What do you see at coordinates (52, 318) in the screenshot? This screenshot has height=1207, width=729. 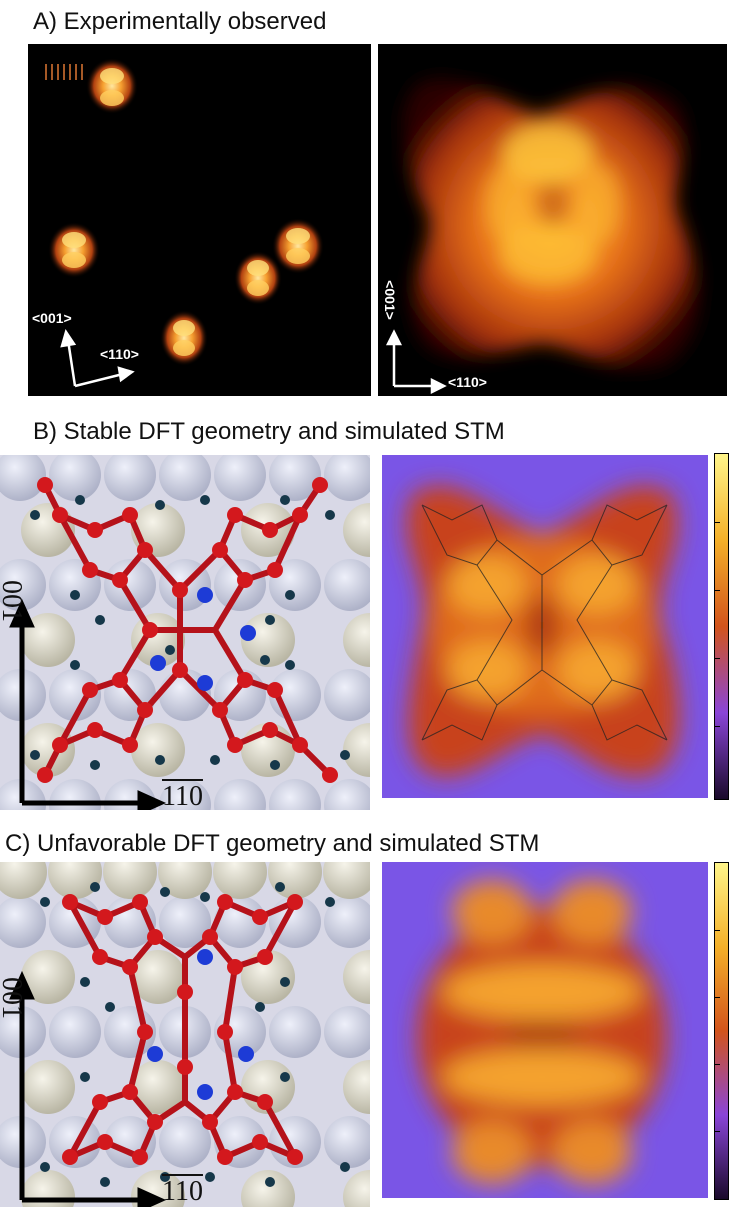 I see `direction-label-001: <001>` at bounding box center [52, 318].